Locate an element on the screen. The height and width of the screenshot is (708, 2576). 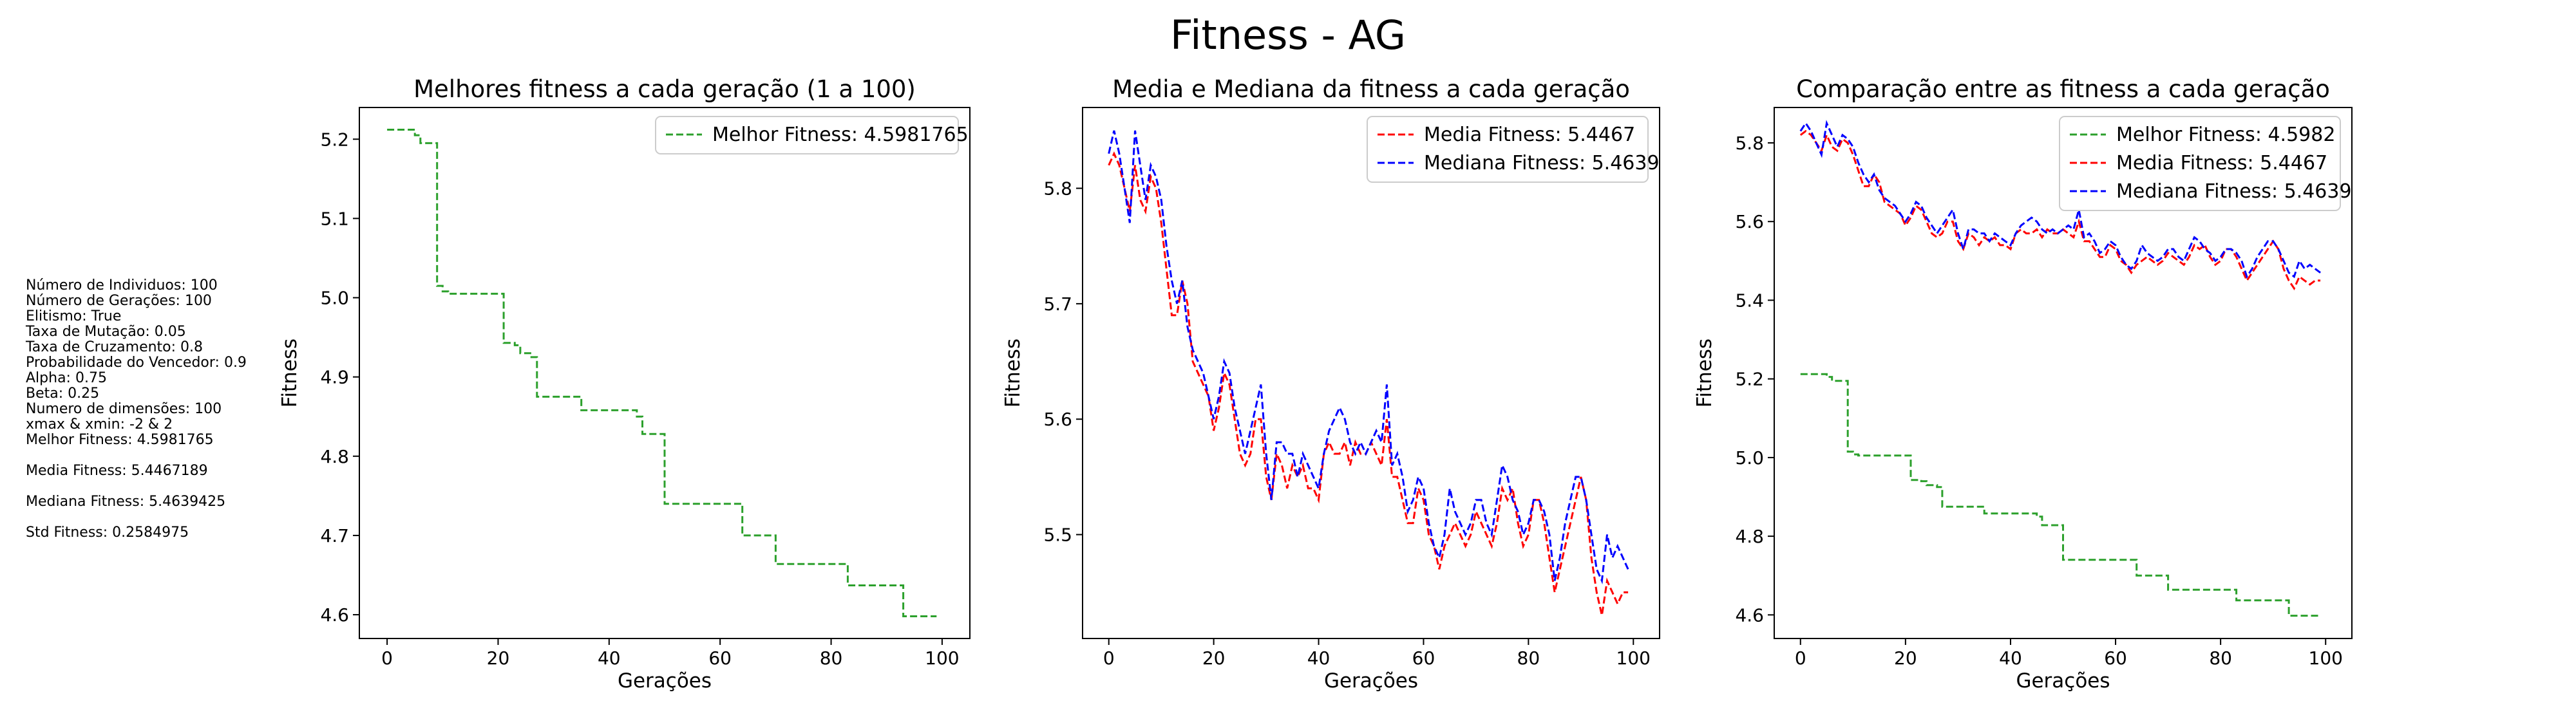
legend: Melhor Fitness: 4.5981765 is located at coordinates (812, 135).